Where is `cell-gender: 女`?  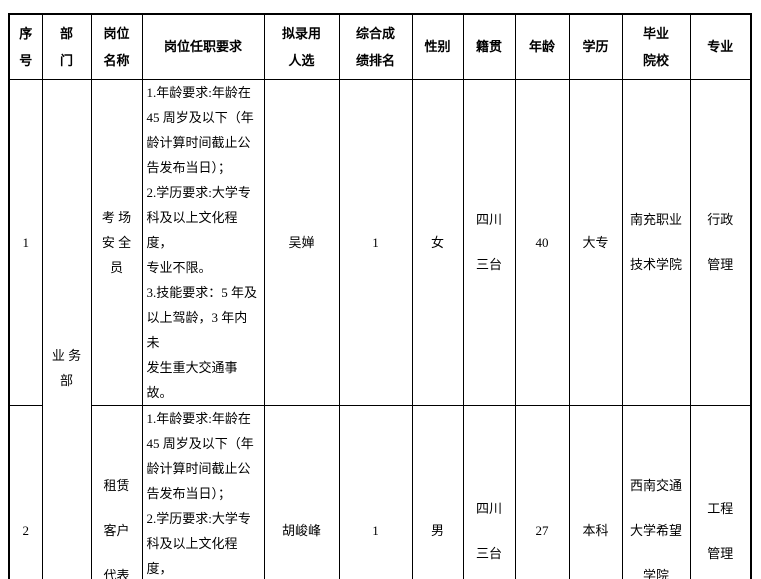
cell-gender: 女 is located at coordinates (437, 242).